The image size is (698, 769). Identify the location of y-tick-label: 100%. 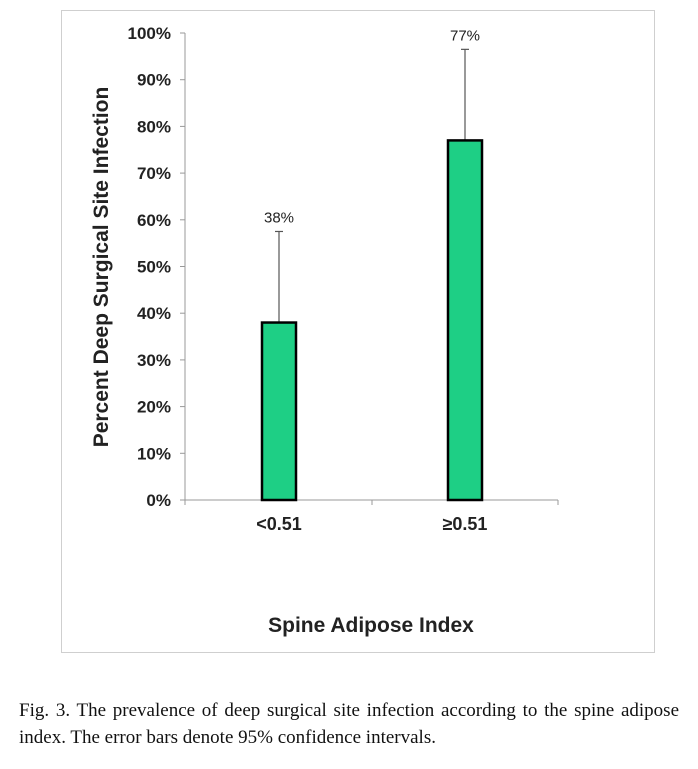
(149, 33).